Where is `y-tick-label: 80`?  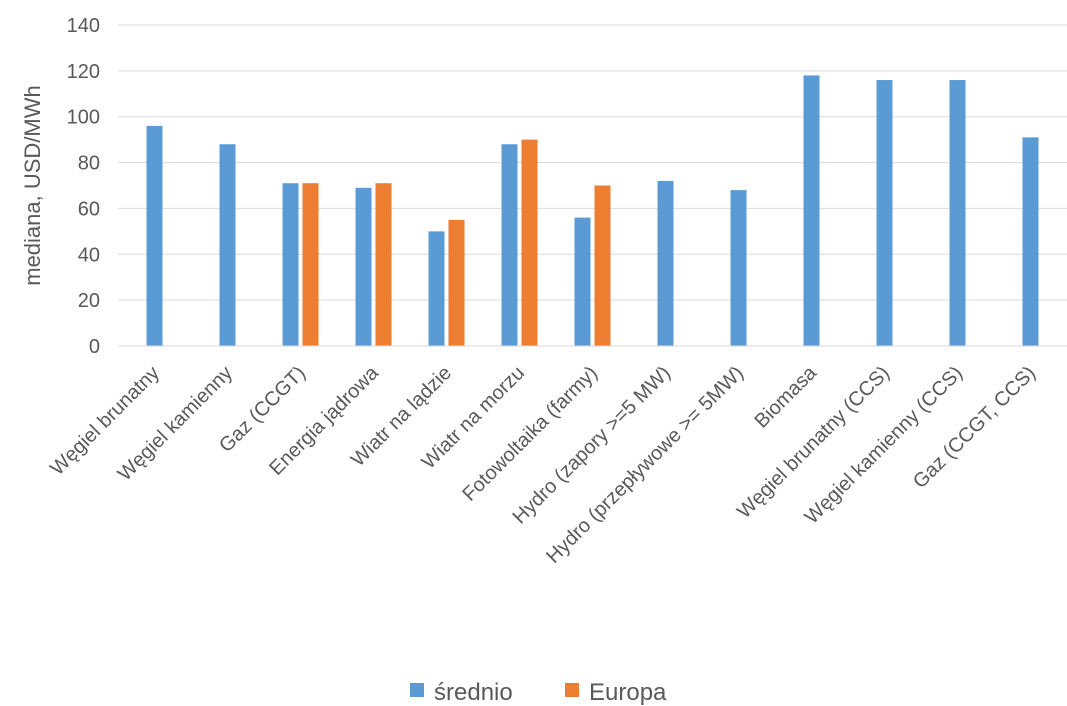
y-tick-label: 80 is located at coordinates (89, 164).